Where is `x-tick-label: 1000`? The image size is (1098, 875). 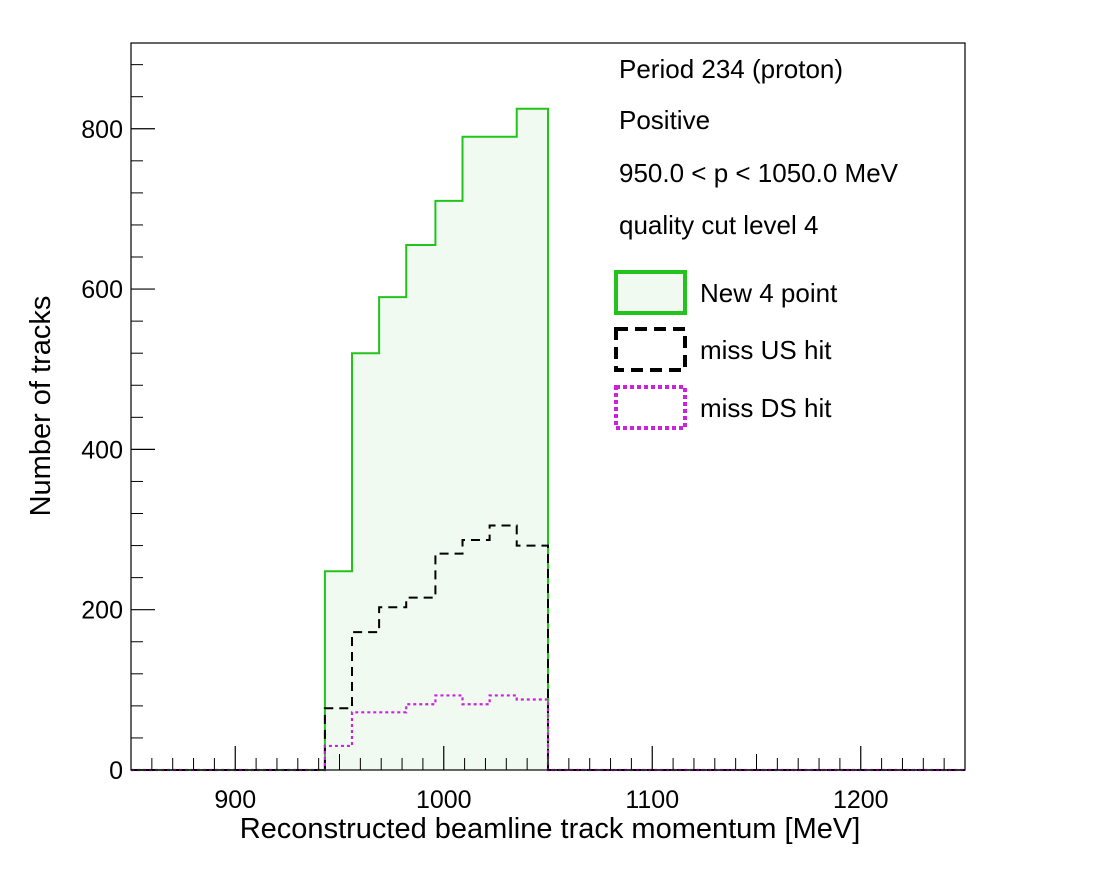 x-tick-label: 1000 is located at coordinates (444, 800).